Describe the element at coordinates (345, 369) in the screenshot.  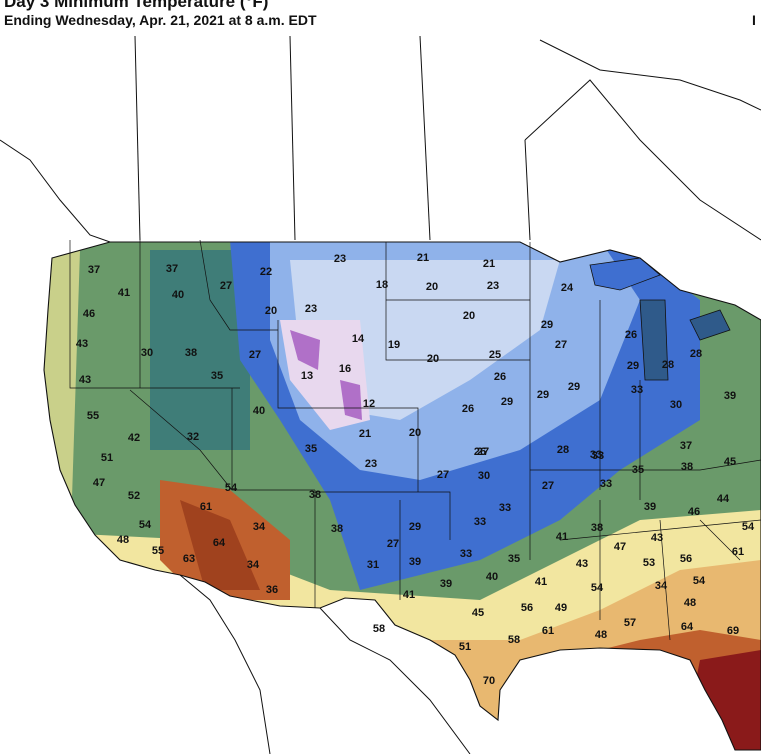
I see `temperature-label: 16` at that location.